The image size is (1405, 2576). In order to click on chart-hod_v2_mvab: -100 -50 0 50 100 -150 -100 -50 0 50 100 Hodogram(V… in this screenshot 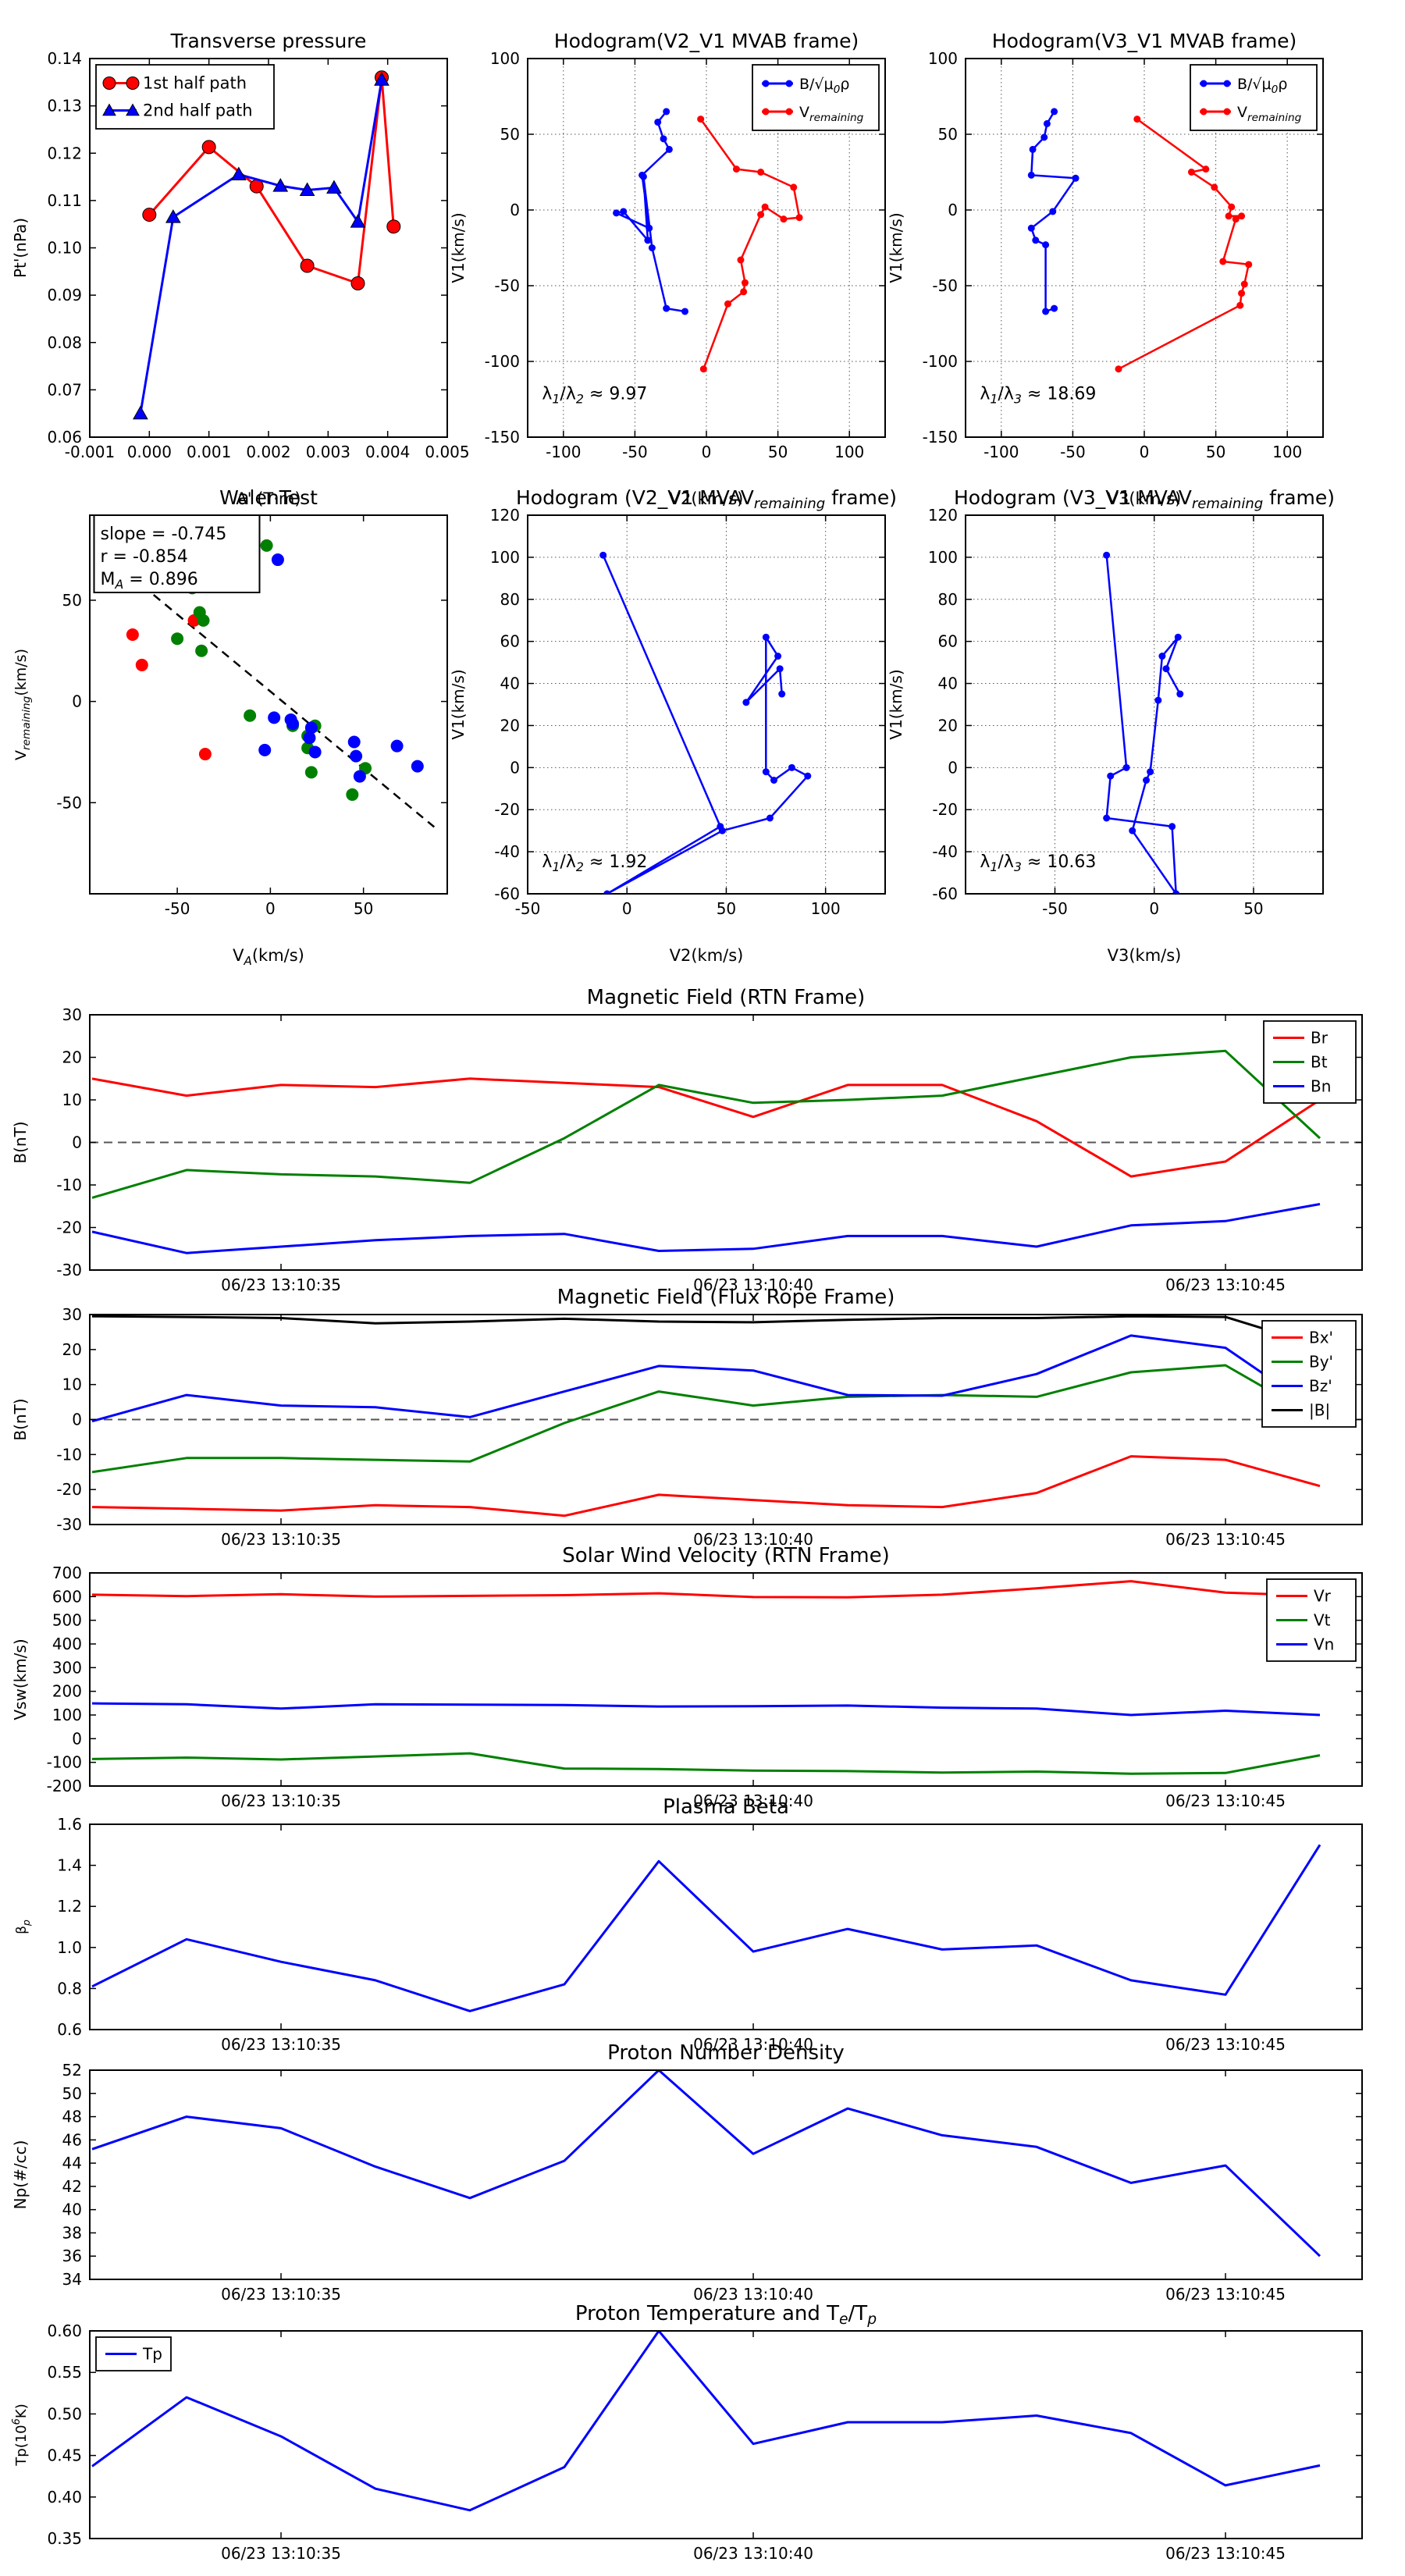, I will do `click(668, 269)`.